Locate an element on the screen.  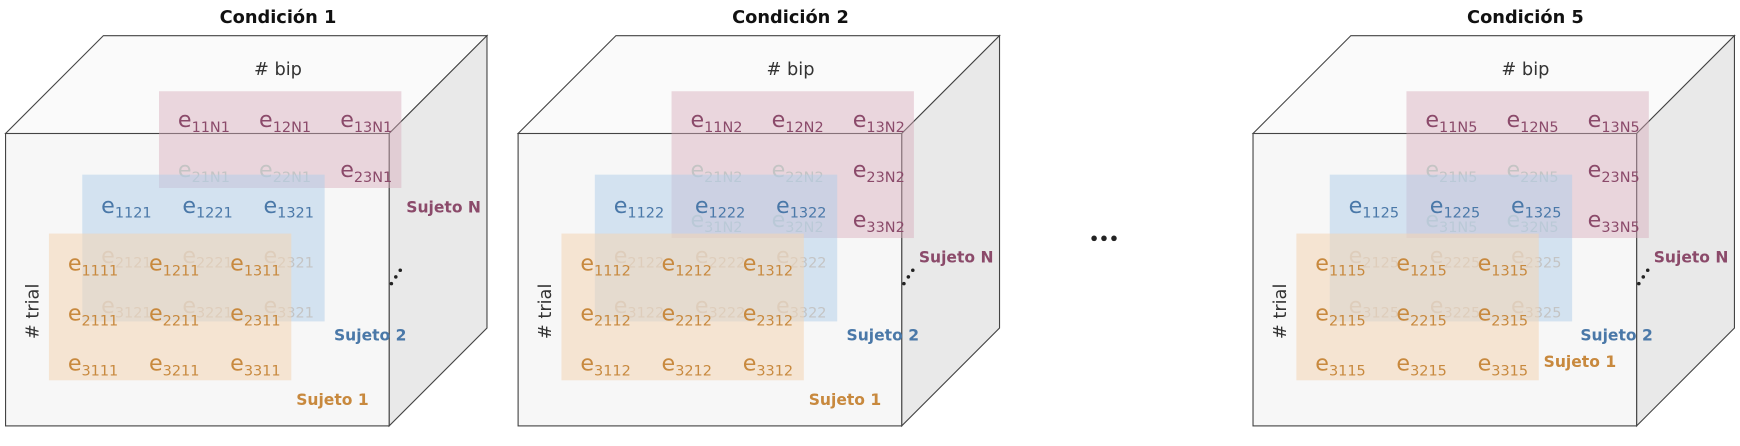
element: e1312 is located at coordinates (768, 264).